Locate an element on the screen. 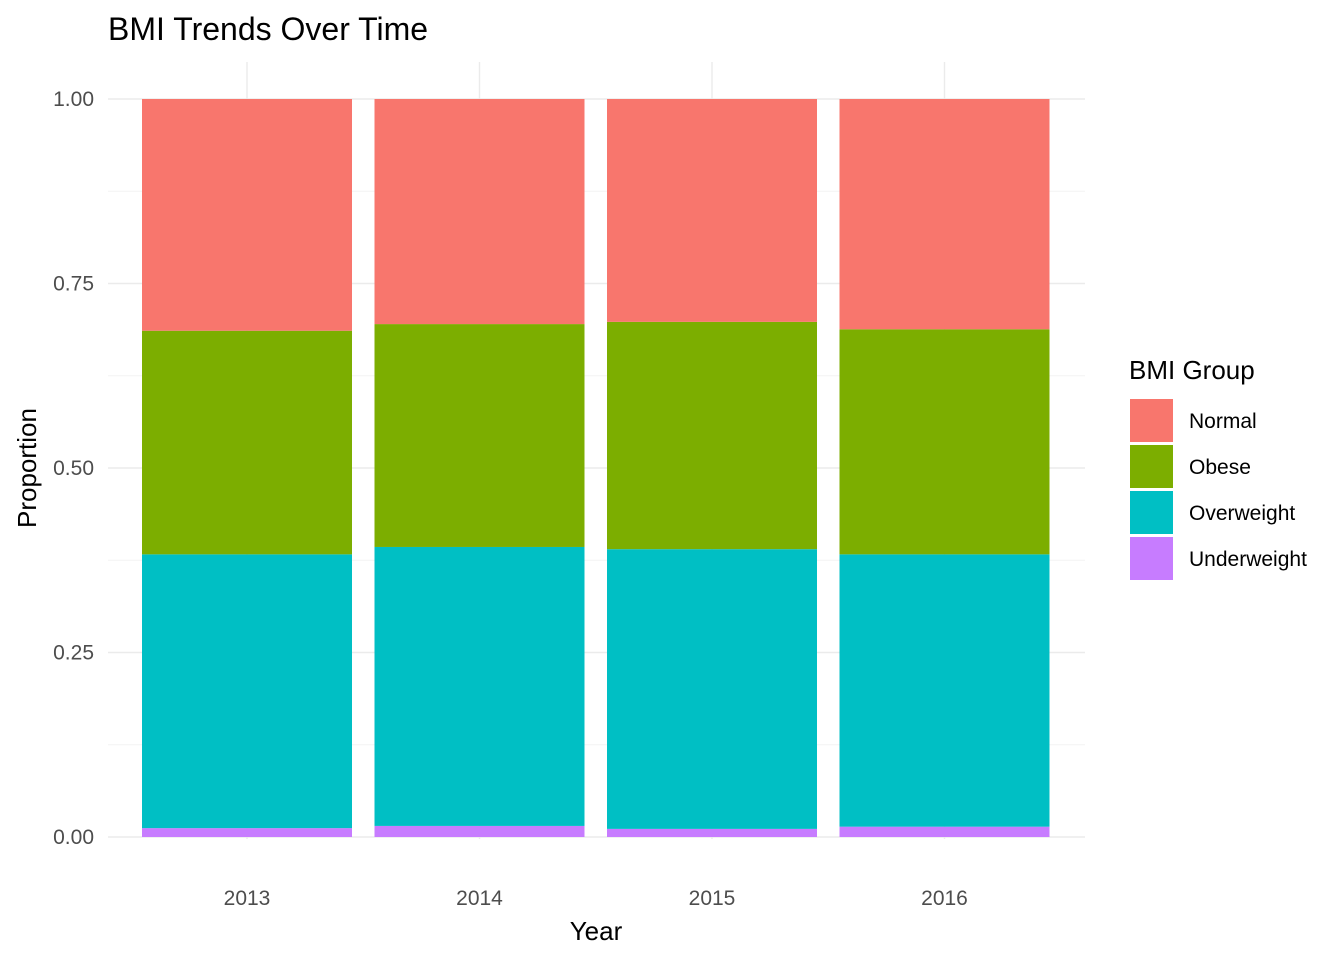 The width and height of the screenshot is (1344, 960). x-axis-title: Year is located at coordinates (596, 931).